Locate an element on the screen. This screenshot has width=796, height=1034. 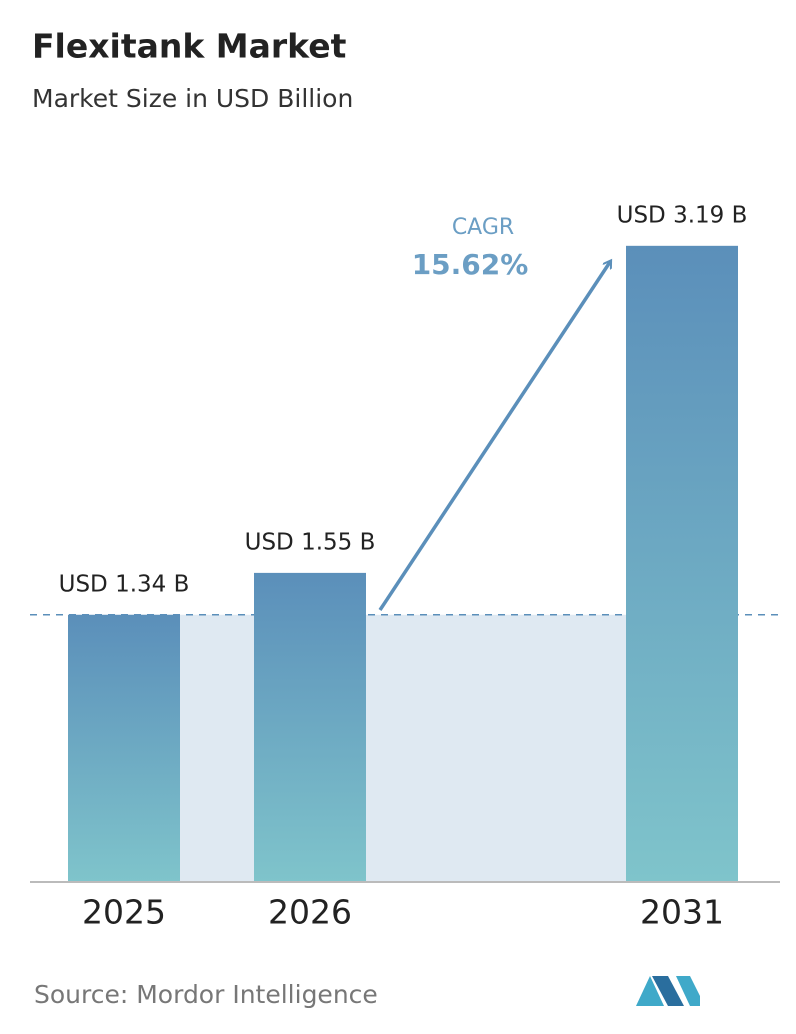
cagr-value: 15.62% is located at coordinates (470, 264).